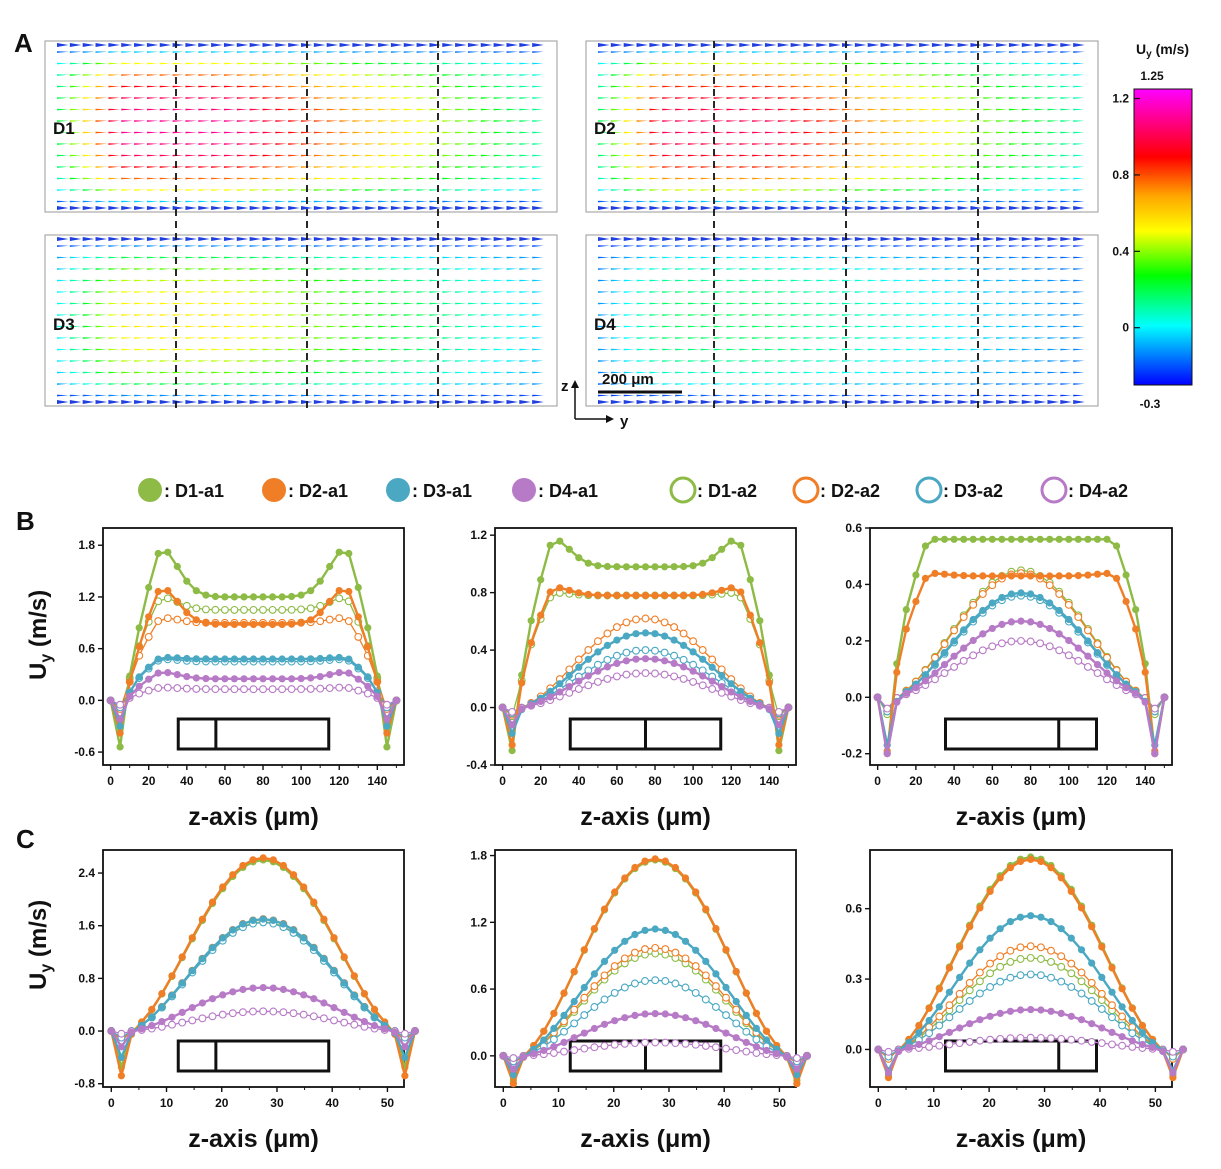  What do you see at coordinates (727, 491) in the screenshot?
I see `legend-label: : D1-a2` at bounding box center [727, 491].